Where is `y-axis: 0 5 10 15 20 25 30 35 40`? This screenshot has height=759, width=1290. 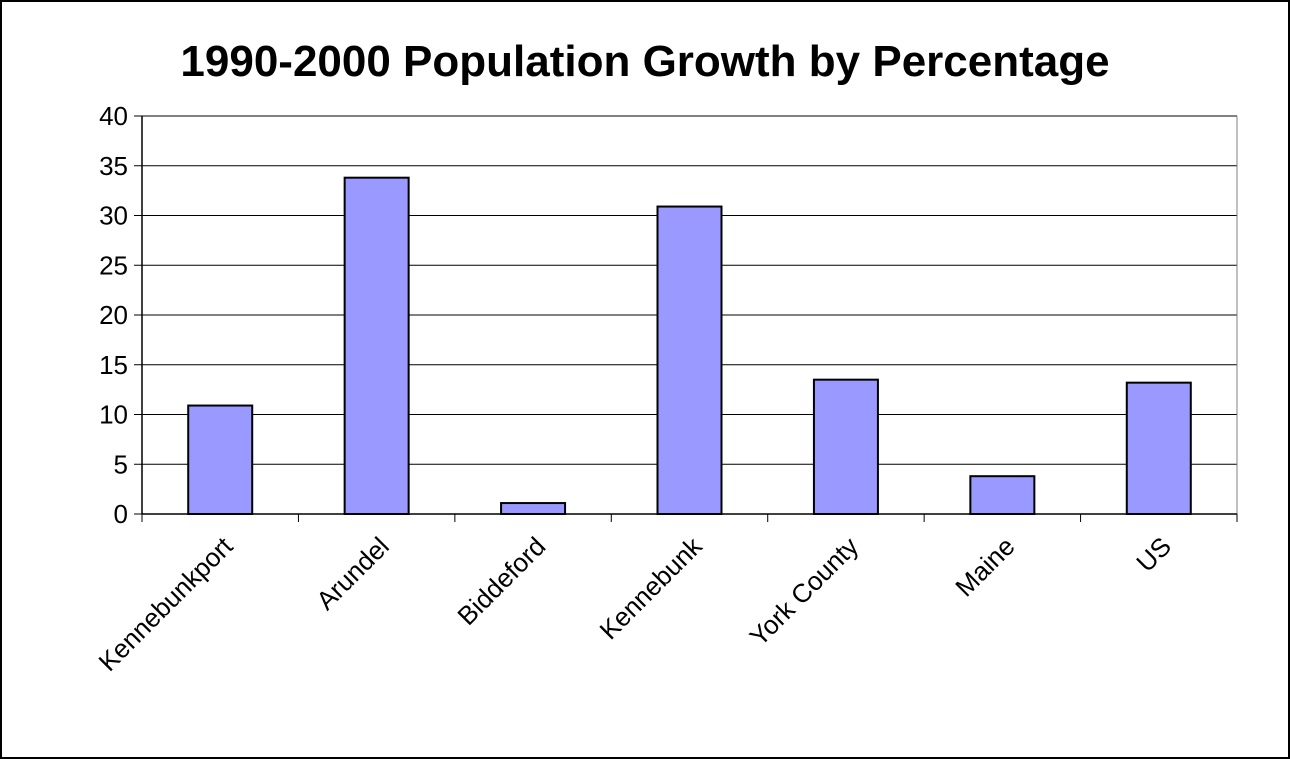
y-axis: 0 5 10 15 20 25 30 35 40 is located at coordinates (121, 315).